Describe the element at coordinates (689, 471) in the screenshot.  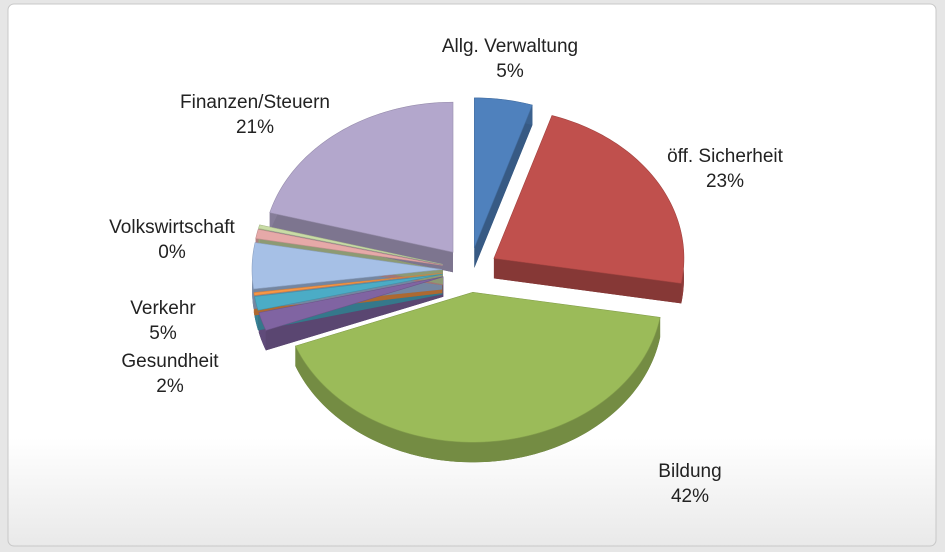
I see `slice-label: Bildung` at that location.